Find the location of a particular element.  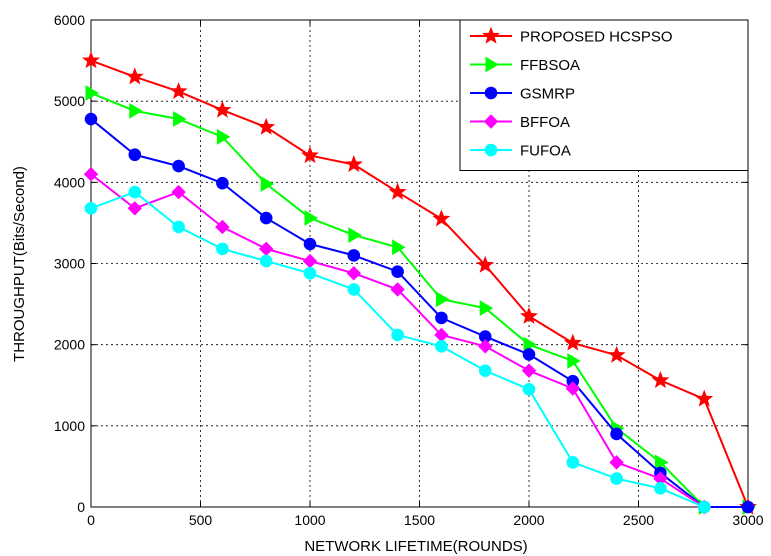

y-axis-label: THROUGHPUT(Bits/Second) is located at coordinates (19, 264).